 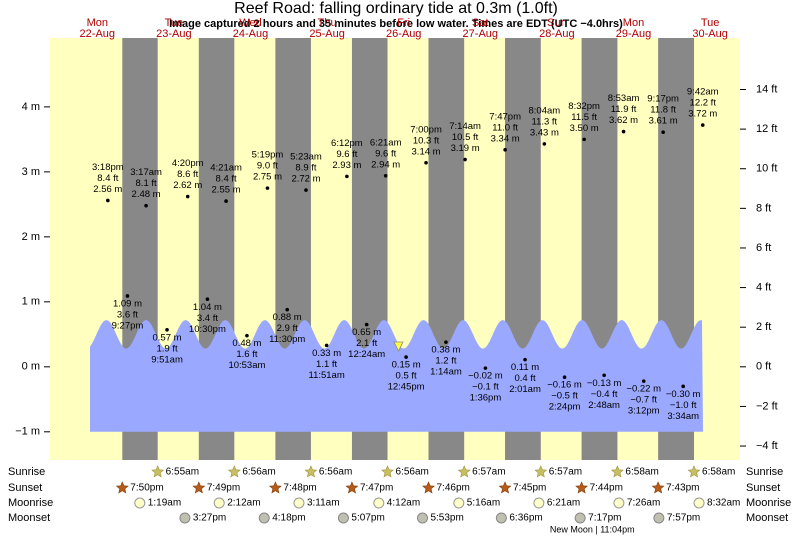 I want to click on low-tide-meters: 0.88 m, so click(x=287, y=317).